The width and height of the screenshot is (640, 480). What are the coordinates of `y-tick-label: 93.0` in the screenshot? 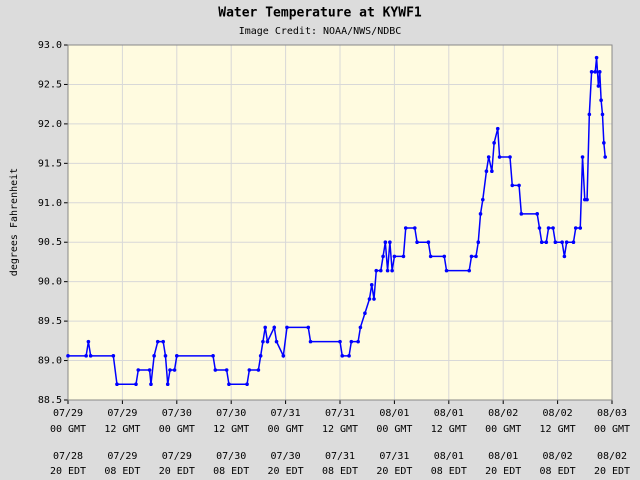 It's located at (50, 45).